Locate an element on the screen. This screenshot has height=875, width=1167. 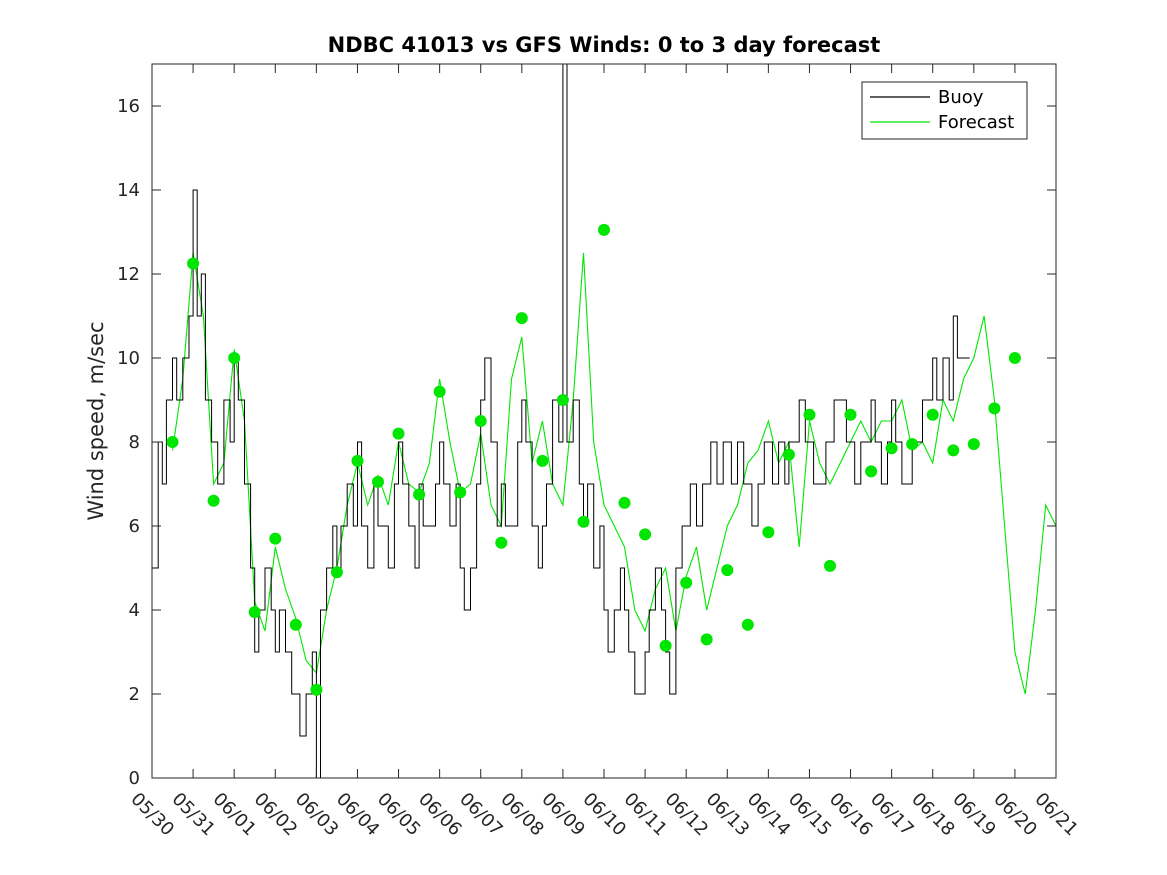
y-tick-label: 12 is located at coordinates (128, 274).